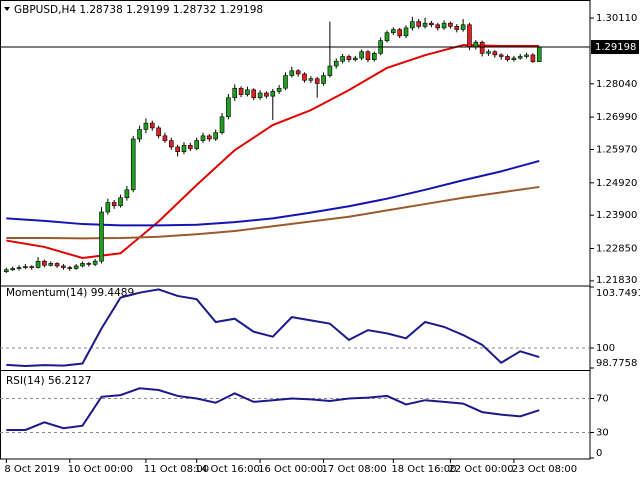  Describe the element at coordinates (599, 453) in the screenshot. I see `y-tick-label: 0` at that location.